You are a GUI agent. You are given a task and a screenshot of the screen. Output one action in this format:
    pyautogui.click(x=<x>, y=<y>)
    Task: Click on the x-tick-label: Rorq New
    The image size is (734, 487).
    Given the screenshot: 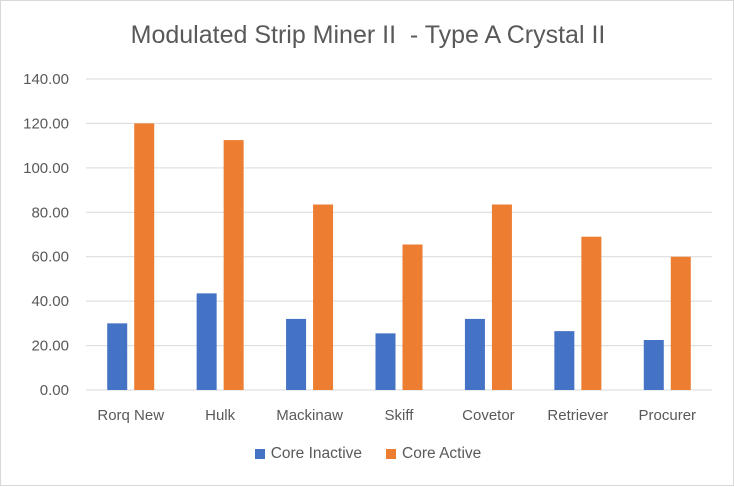 What is the action you would take?
    pyautogui.click(x=130, y=415)
    